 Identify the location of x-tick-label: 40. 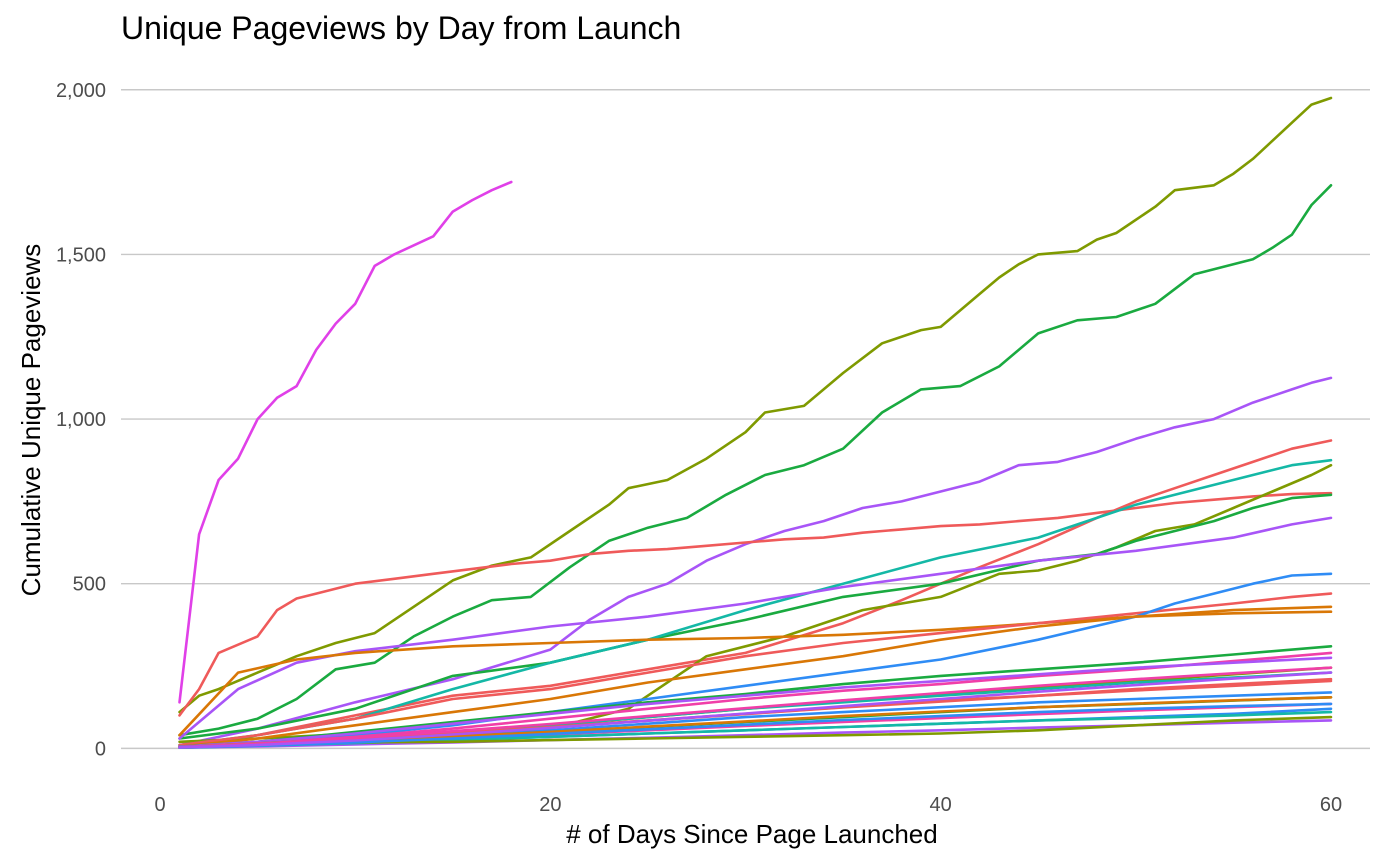
(941, 805).